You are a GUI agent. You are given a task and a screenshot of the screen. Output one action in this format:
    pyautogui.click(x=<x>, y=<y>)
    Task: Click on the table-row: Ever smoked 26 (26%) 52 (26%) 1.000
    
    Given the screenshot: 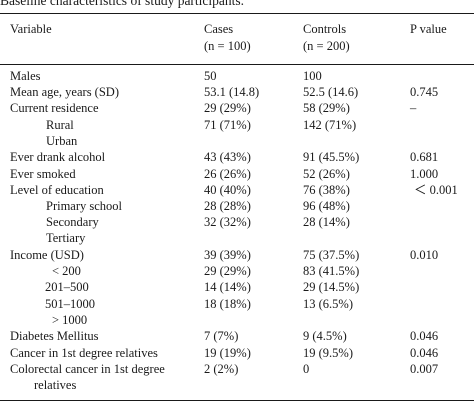 What is the action you would take?
    pyautogui.click(x=237, y=174)
    